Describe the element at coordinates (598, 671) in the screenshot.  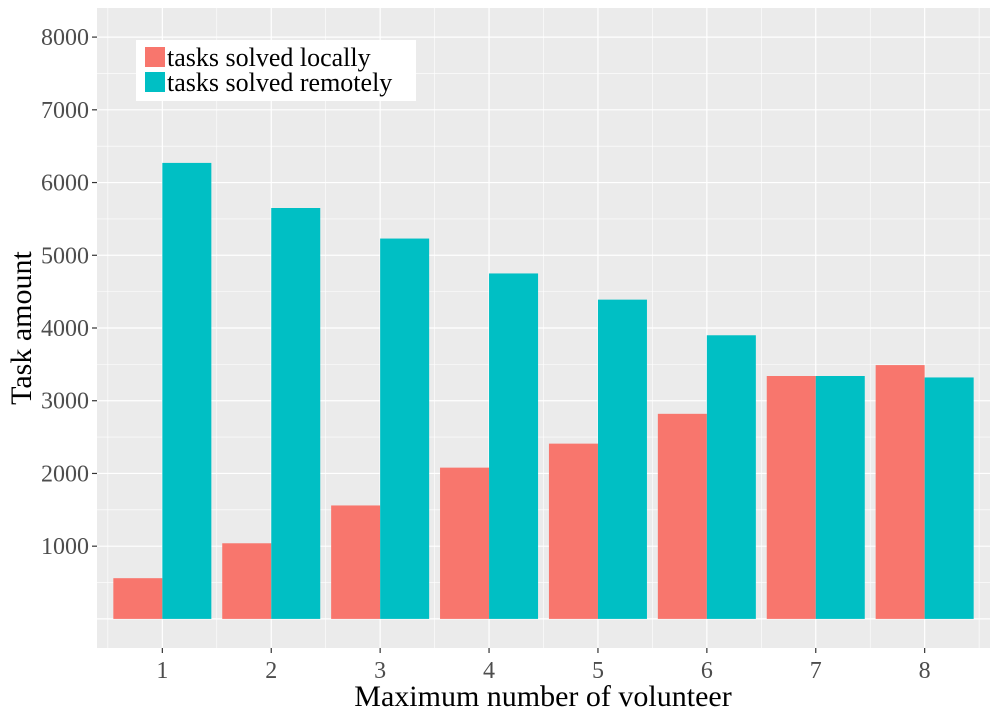
I see `x-tick-label: 5` at that location.